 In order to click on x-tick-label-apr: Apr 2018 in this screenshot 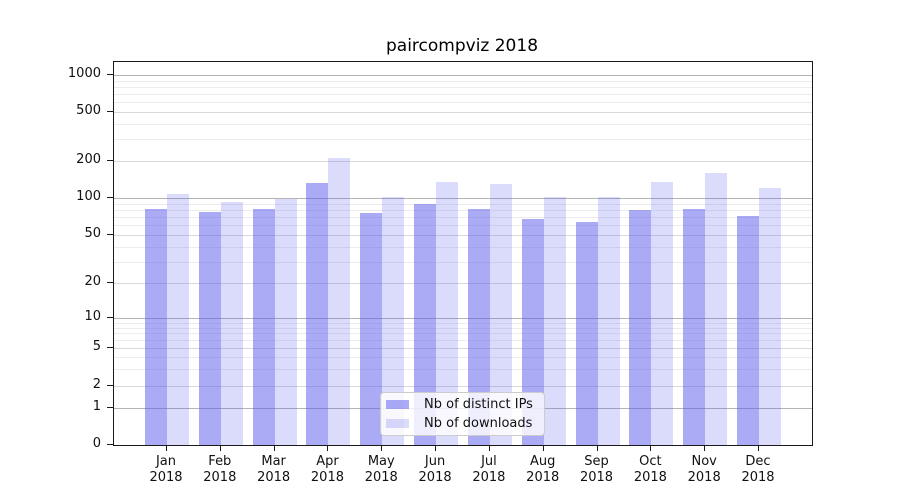, I will do `click(327, 469)`.